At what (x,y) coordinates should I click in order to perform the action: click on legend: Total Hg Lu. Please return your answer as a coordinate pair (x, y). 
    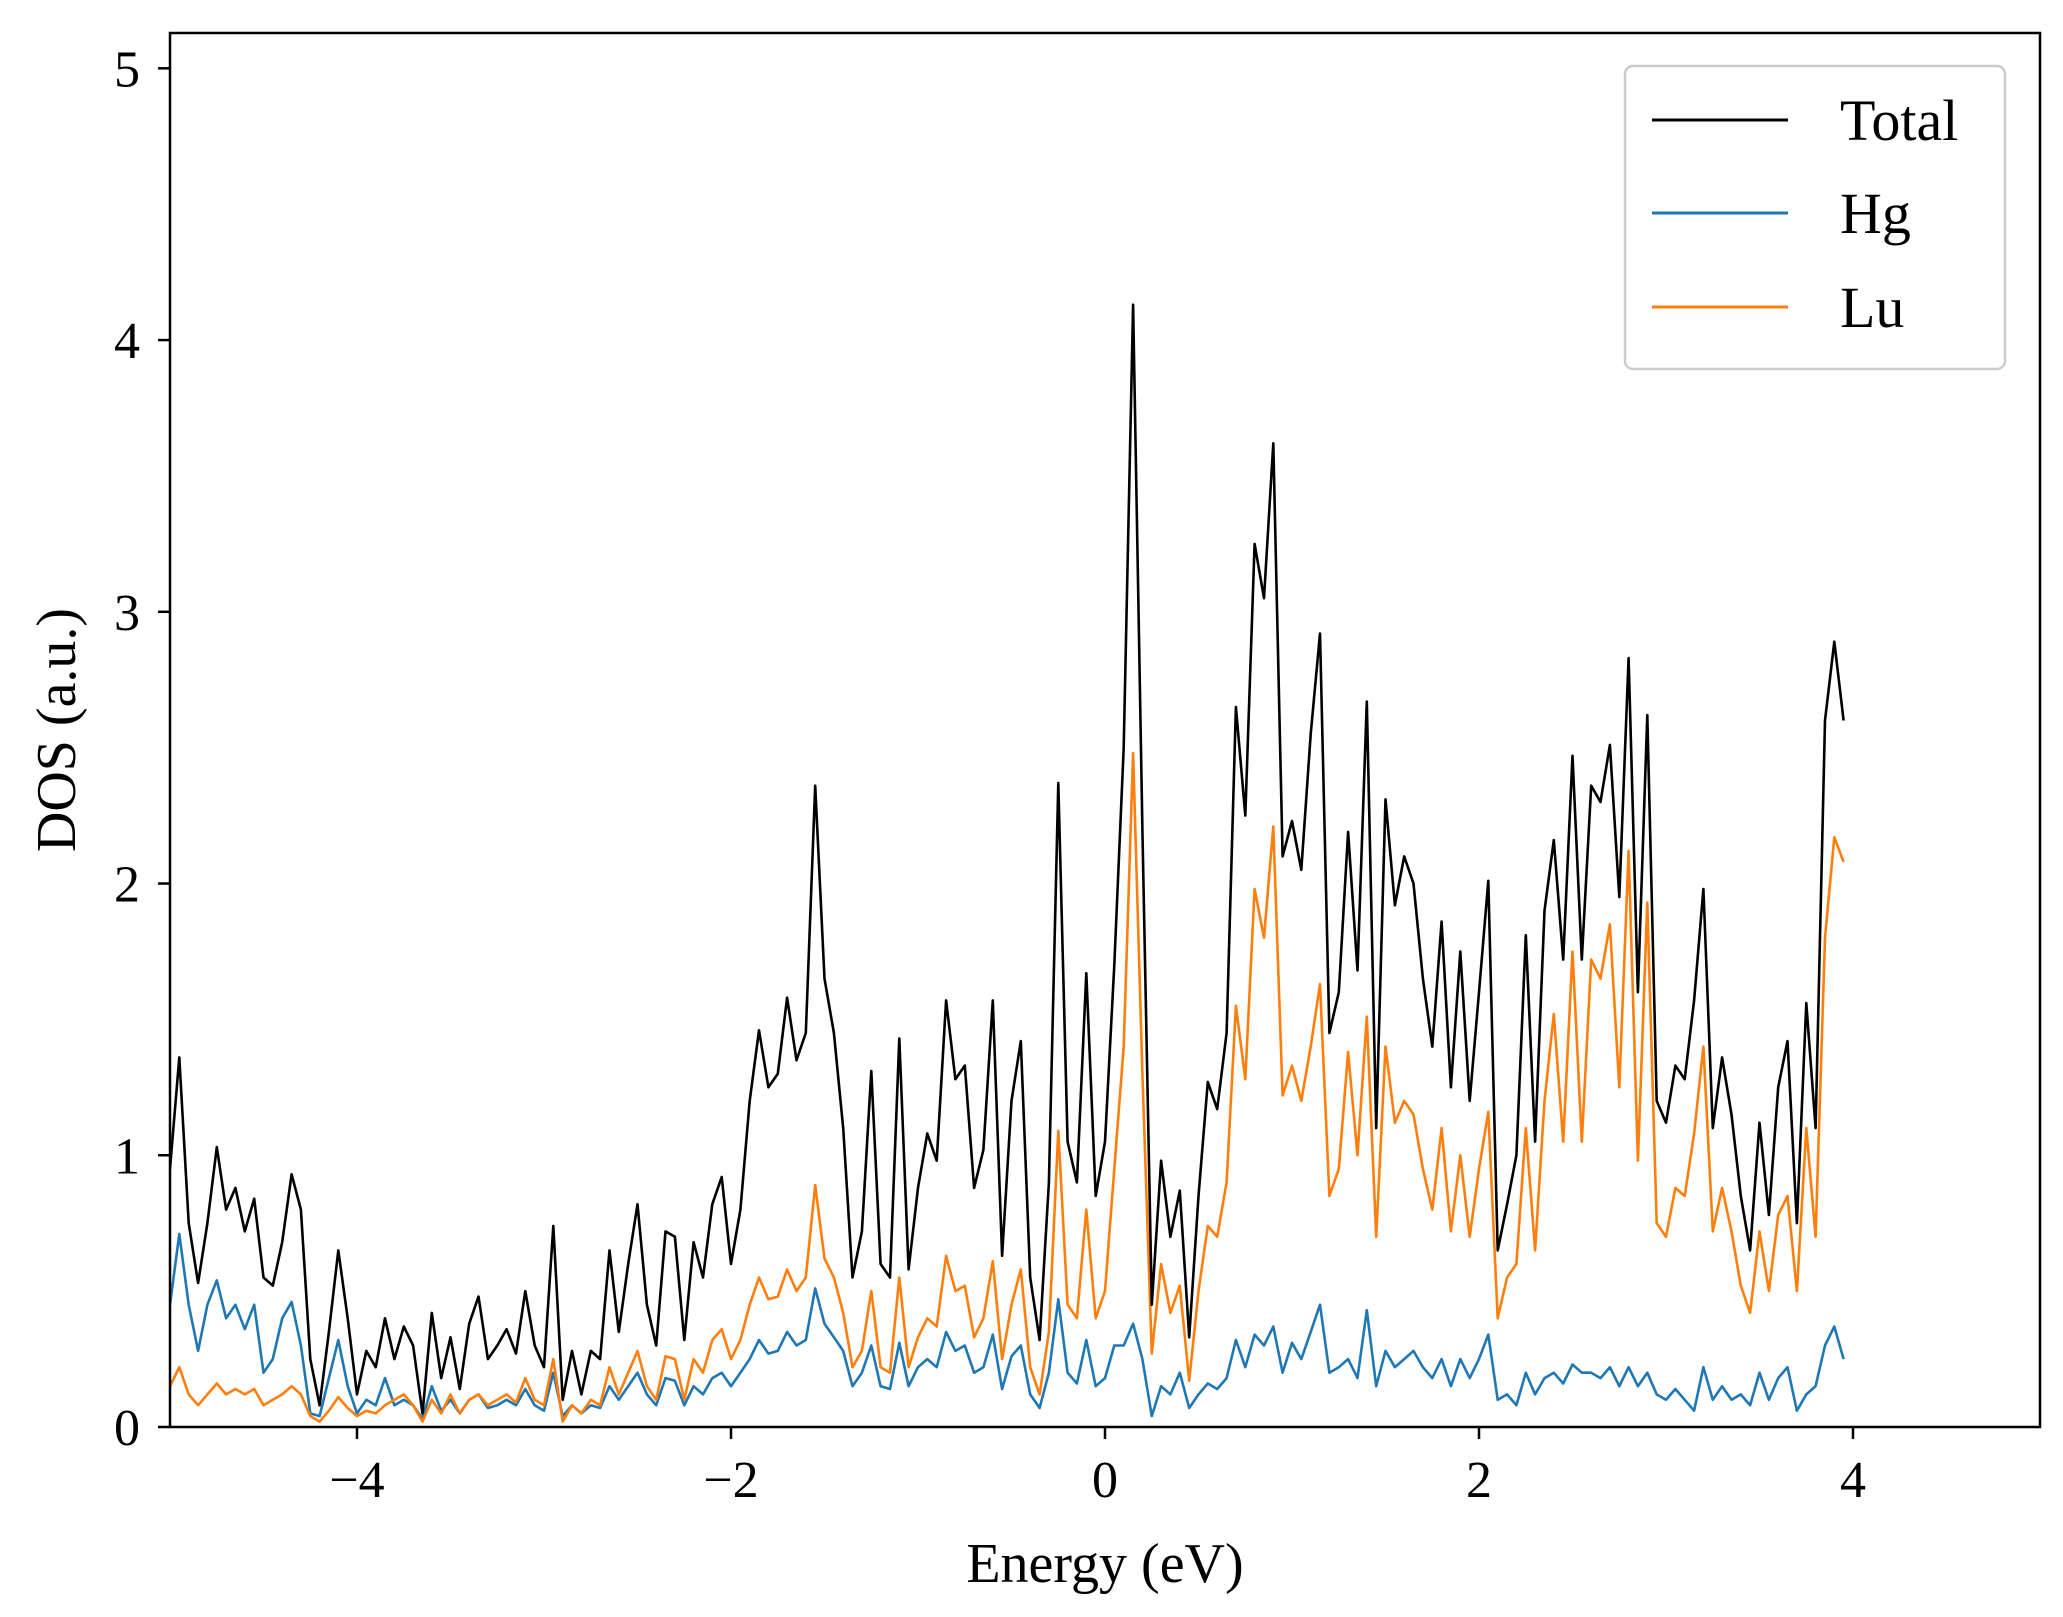
    Looking at the image, I should click on (1815, 217).